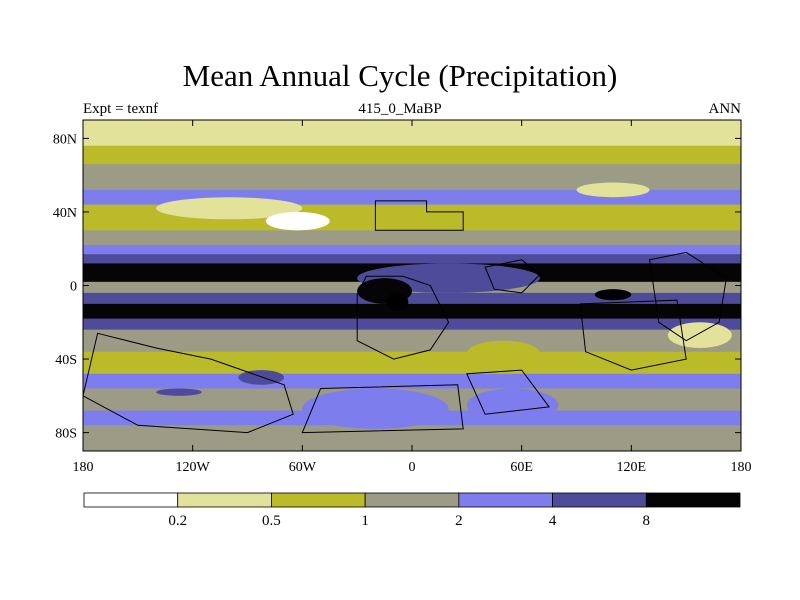 This screenshot has width=800, height=600. What do you see at coordinates (725, 109) in the screenshot?
I see `season-label: ANN` at bounding box center [725, 109].